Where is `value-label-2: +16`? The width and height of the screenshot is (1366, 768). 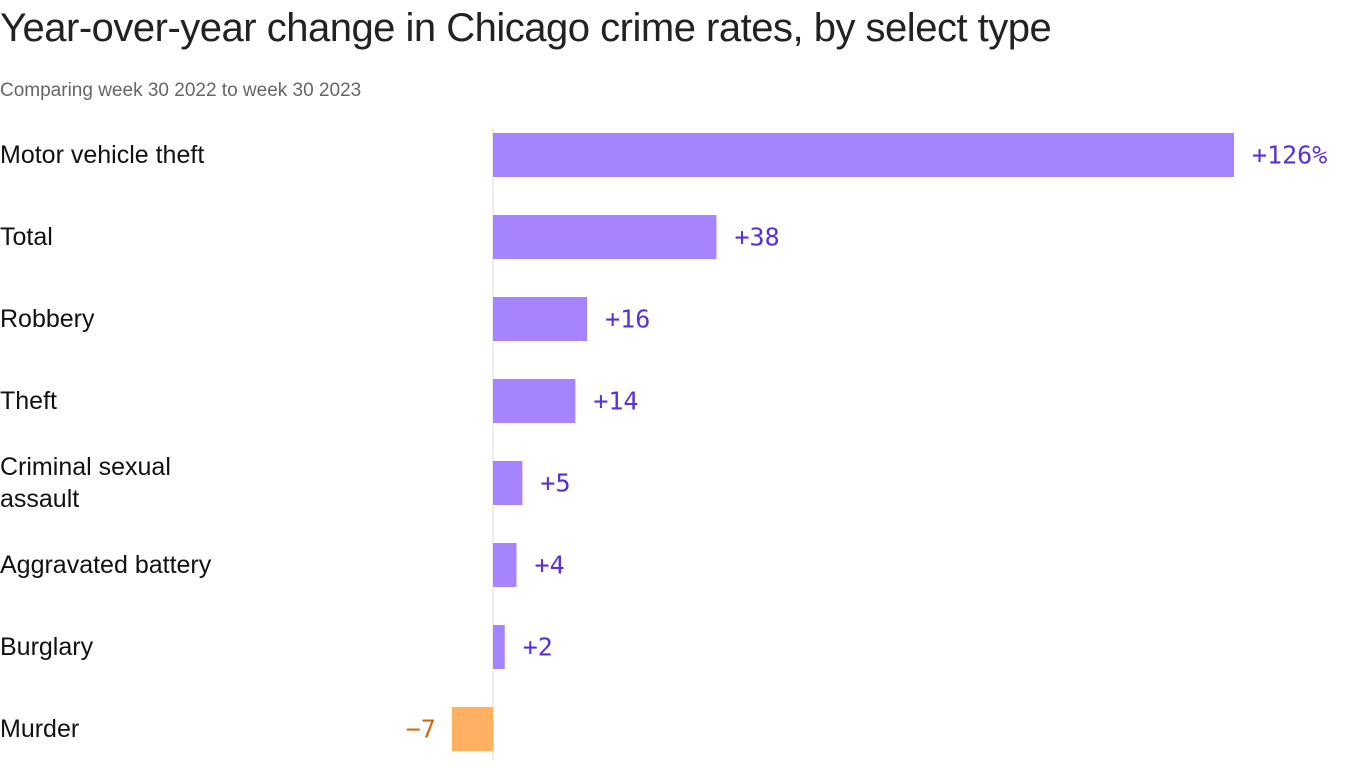
value-label-2: +16 is located at coordinates (627, 319).